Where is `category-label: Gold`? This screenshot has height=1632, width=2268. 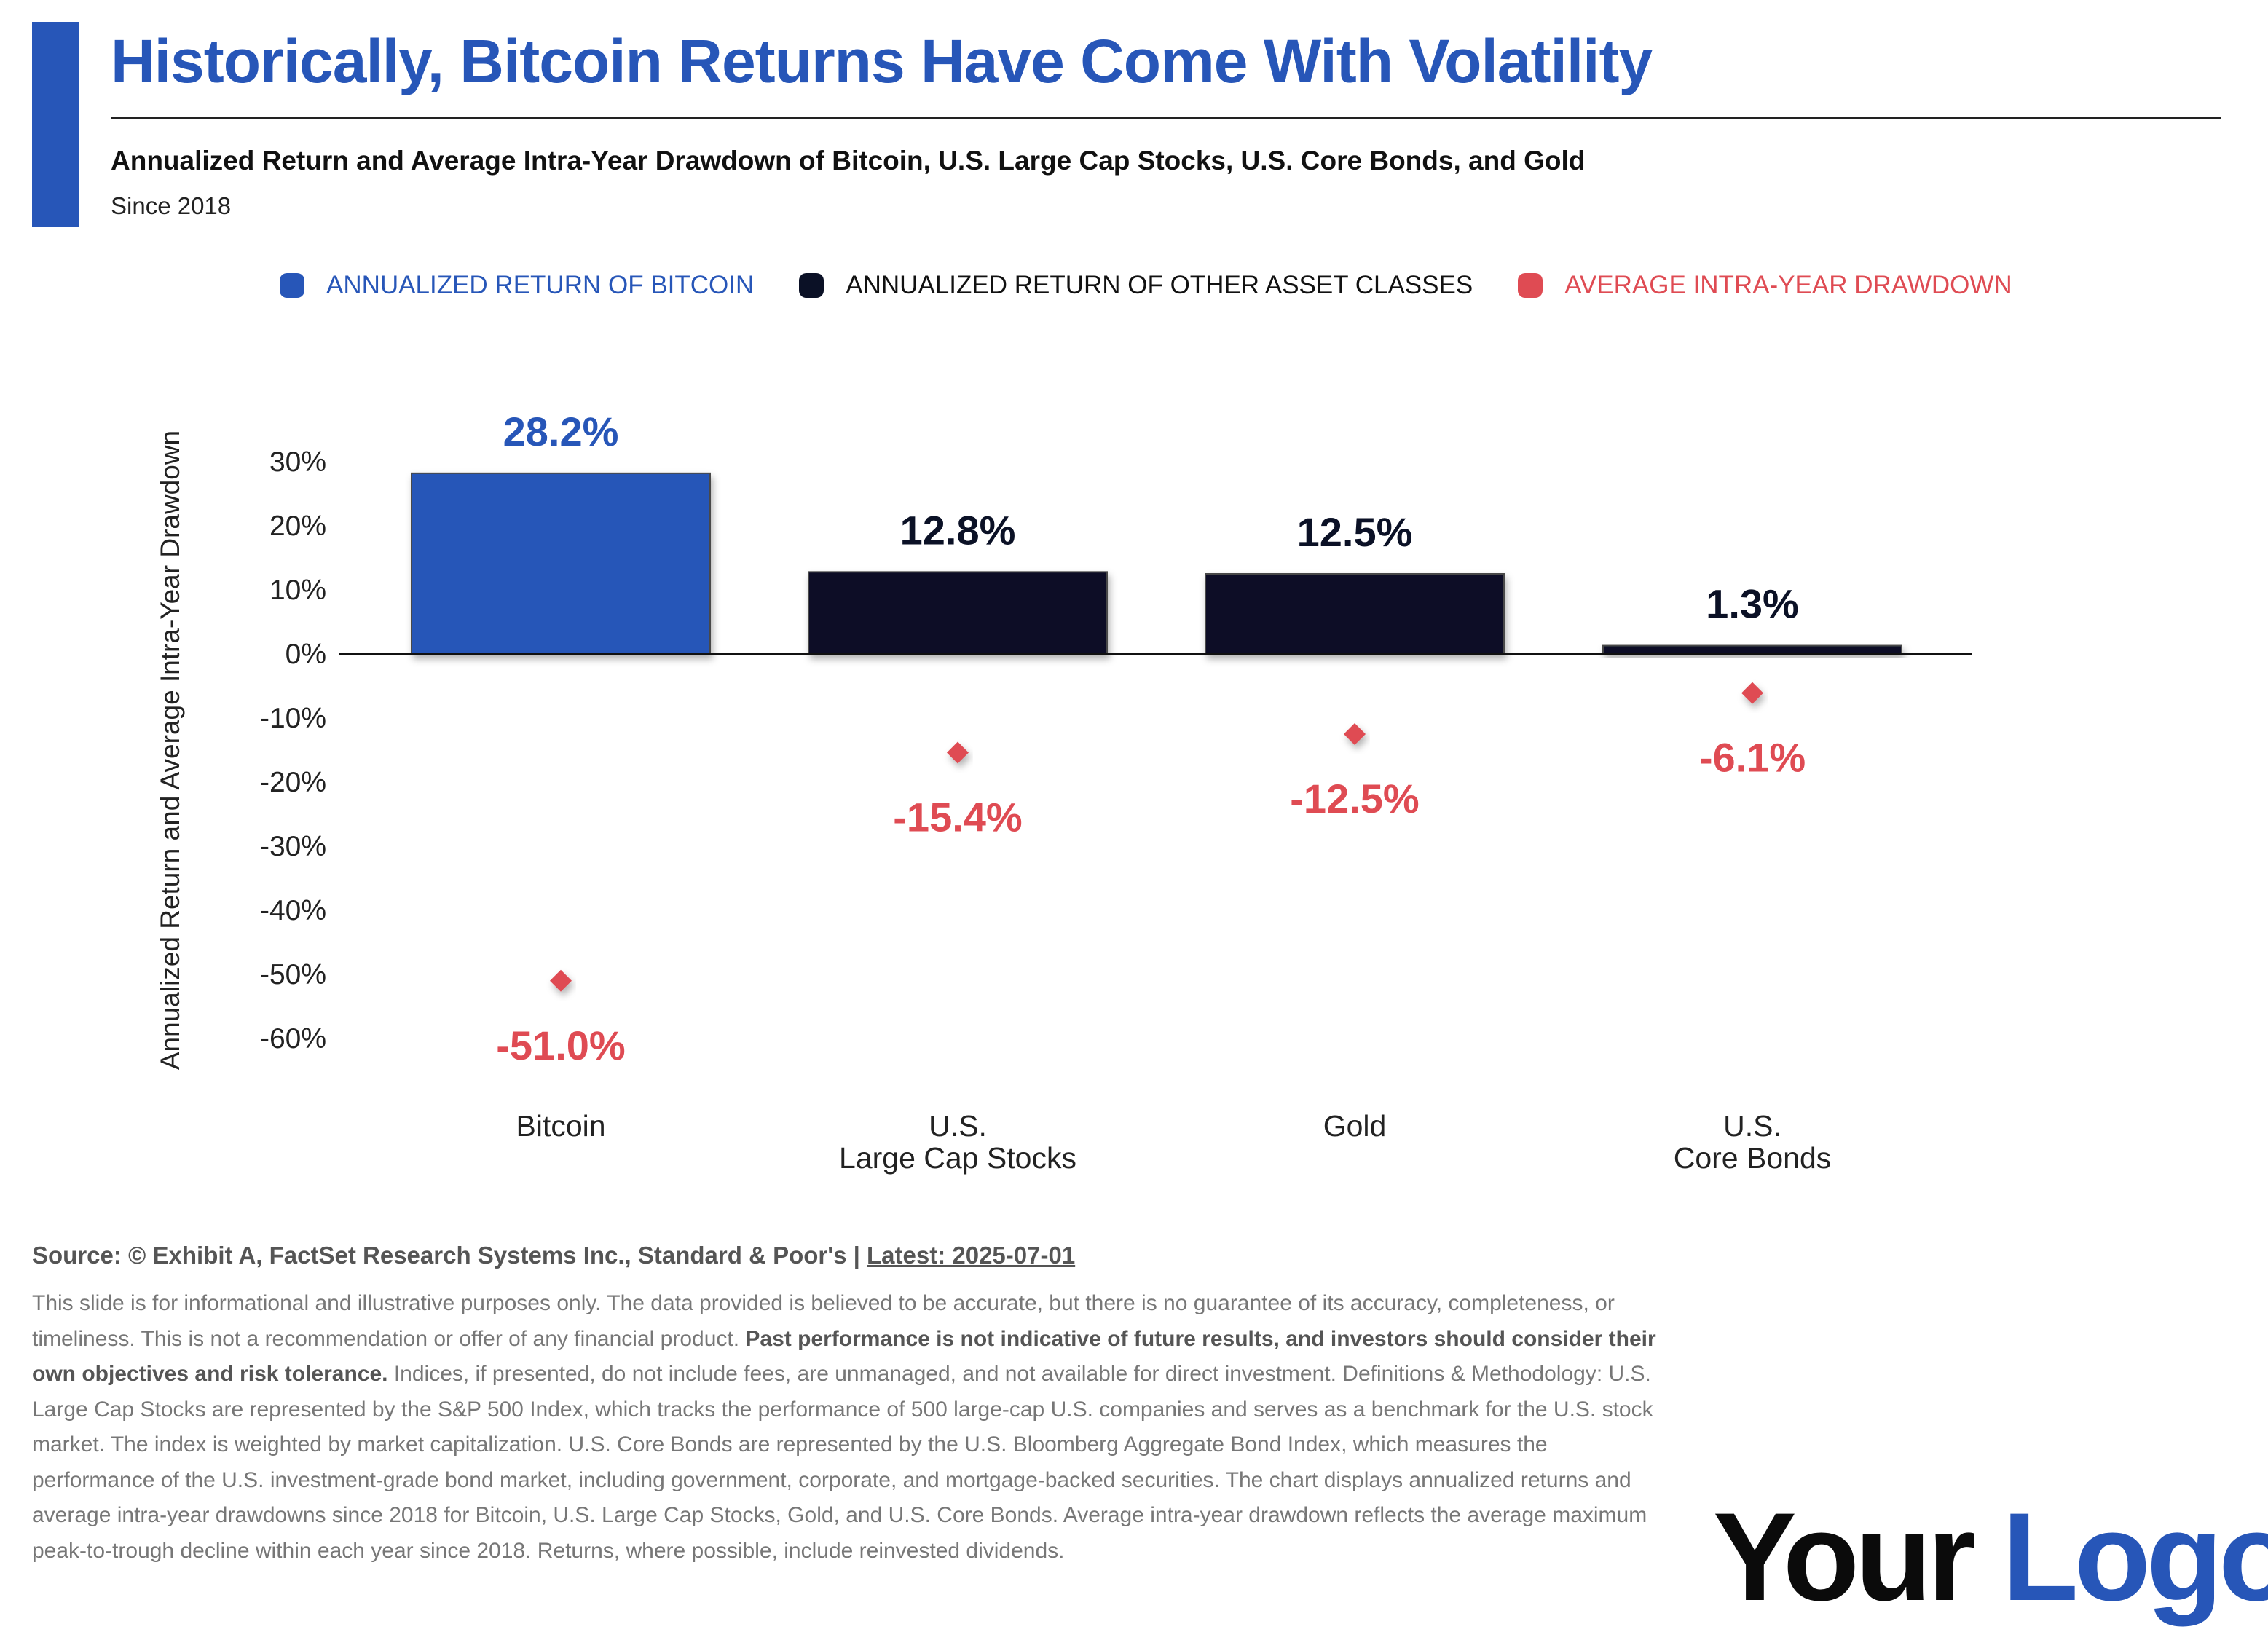
category-label: Gold is located at coordinates (1355, 1126).